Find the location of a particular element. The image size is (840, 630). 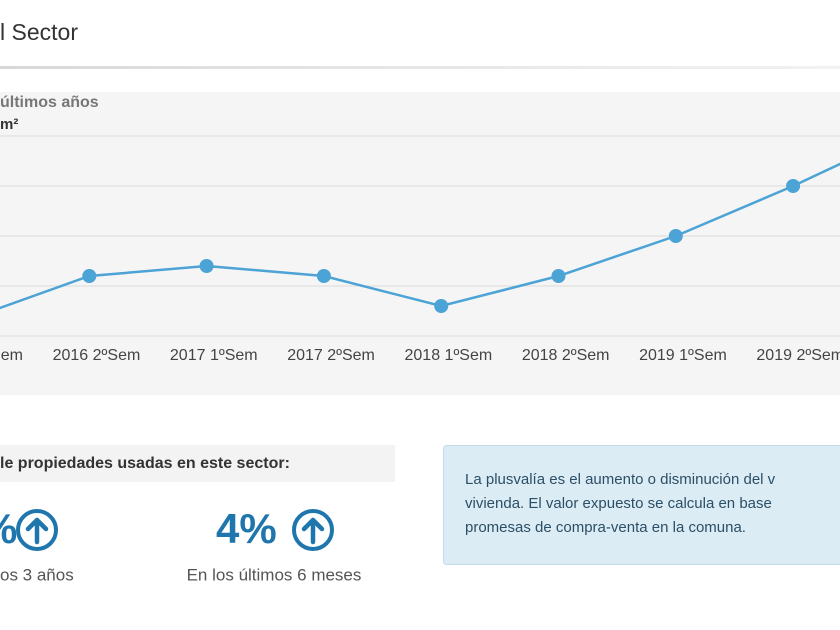

divider is located at coordinates (420, 67).